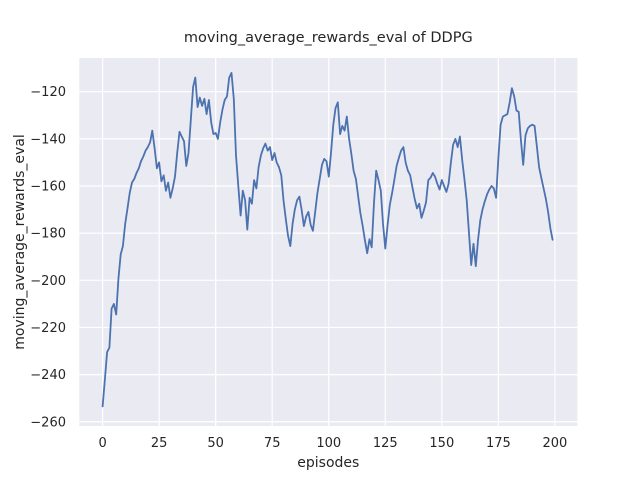 The image size is (640, 484). What do you see at coordinates (328, 38) in the screenshot?
I see `chart-title: moving_average_rewards_eval of DDPG` at bounding box center [328, 38].